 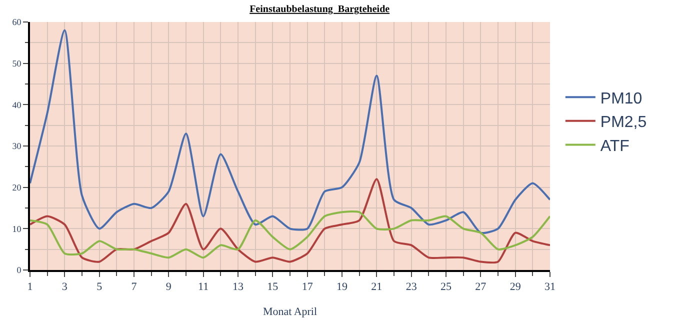 What do you see at coordinates (238, 287) in the screenshot?
I see `x-tick-label: 13` at bounding box center [238, 287].